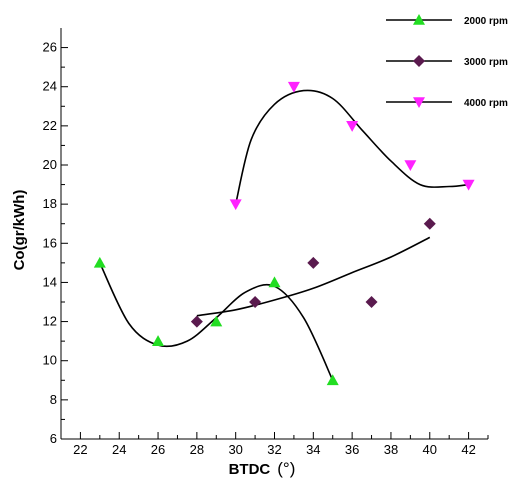 The width and height of the screenshot is (520, 483). What do you see at coordinates (430, 449) in the screenshot?
I see `x-tick-label: 40` at bounding box center [430, 449].